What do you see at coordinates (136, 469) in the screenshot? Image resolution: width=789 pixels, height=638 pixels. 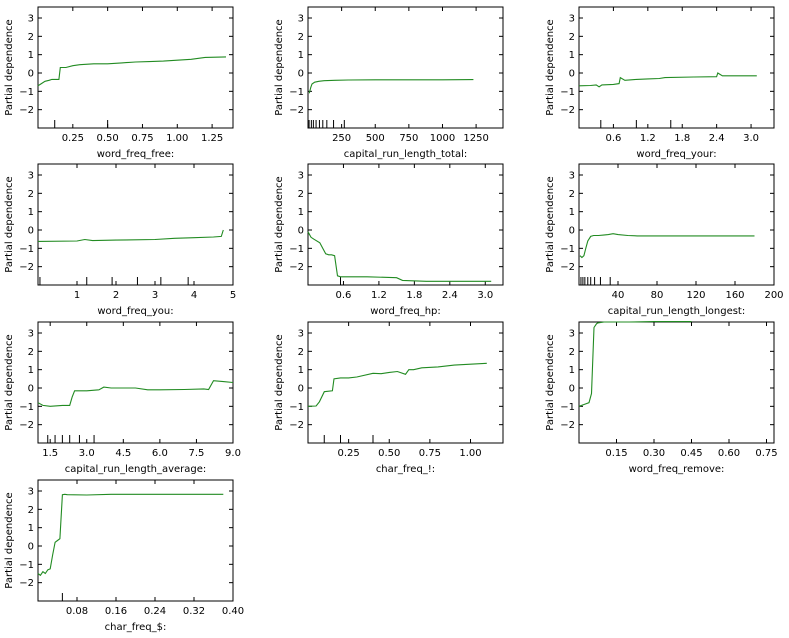 I see `x-axis-label: capital_run_length_average:` at bounding box center [136, 469].